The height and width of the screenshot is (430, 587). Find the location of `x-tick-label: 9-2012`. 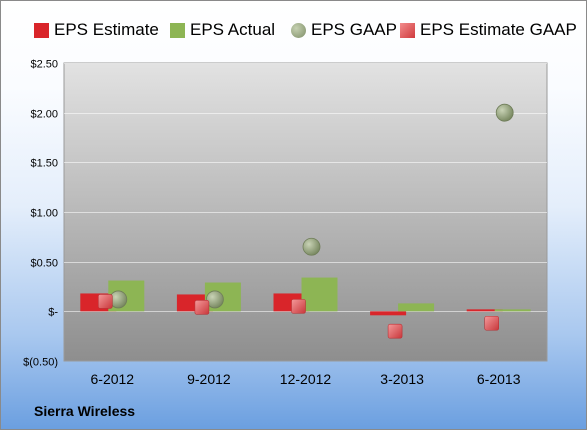

x-tick-label: 9-2012 is located at coordinates (209, 379).